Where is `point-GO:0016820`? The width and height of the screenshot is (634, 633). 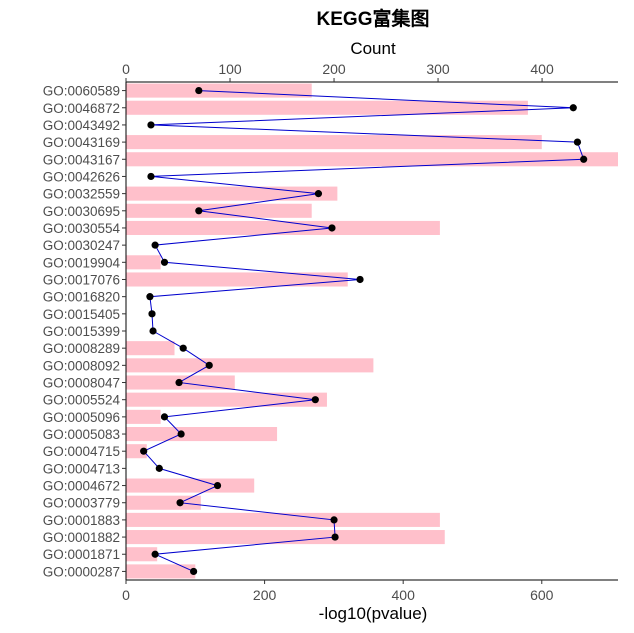 point-GO:0016820 is located at coordinates (150, 297).